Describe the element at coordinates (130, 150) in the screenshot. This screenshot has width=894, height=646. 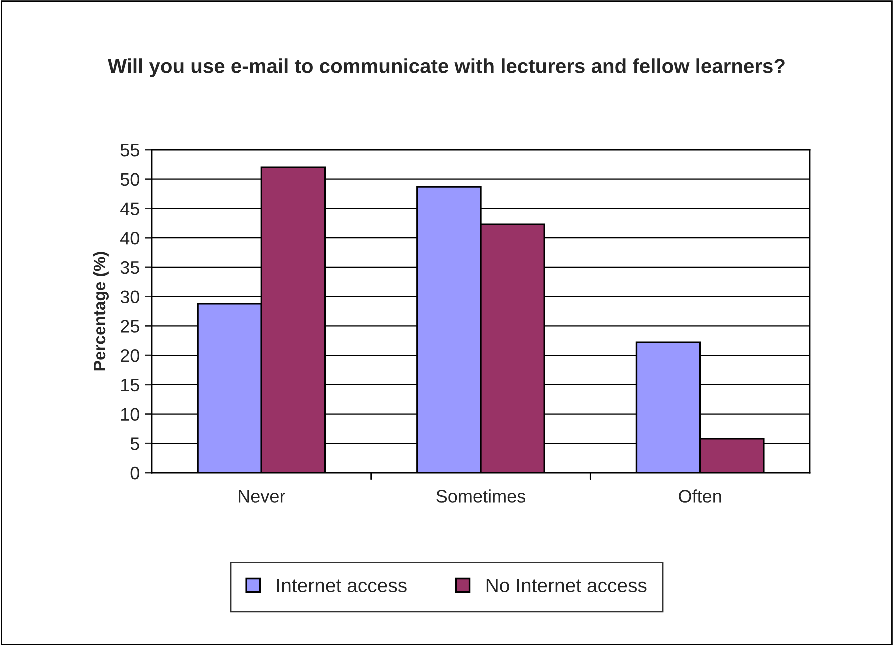
I see `y-tick-label: 55` at that location.